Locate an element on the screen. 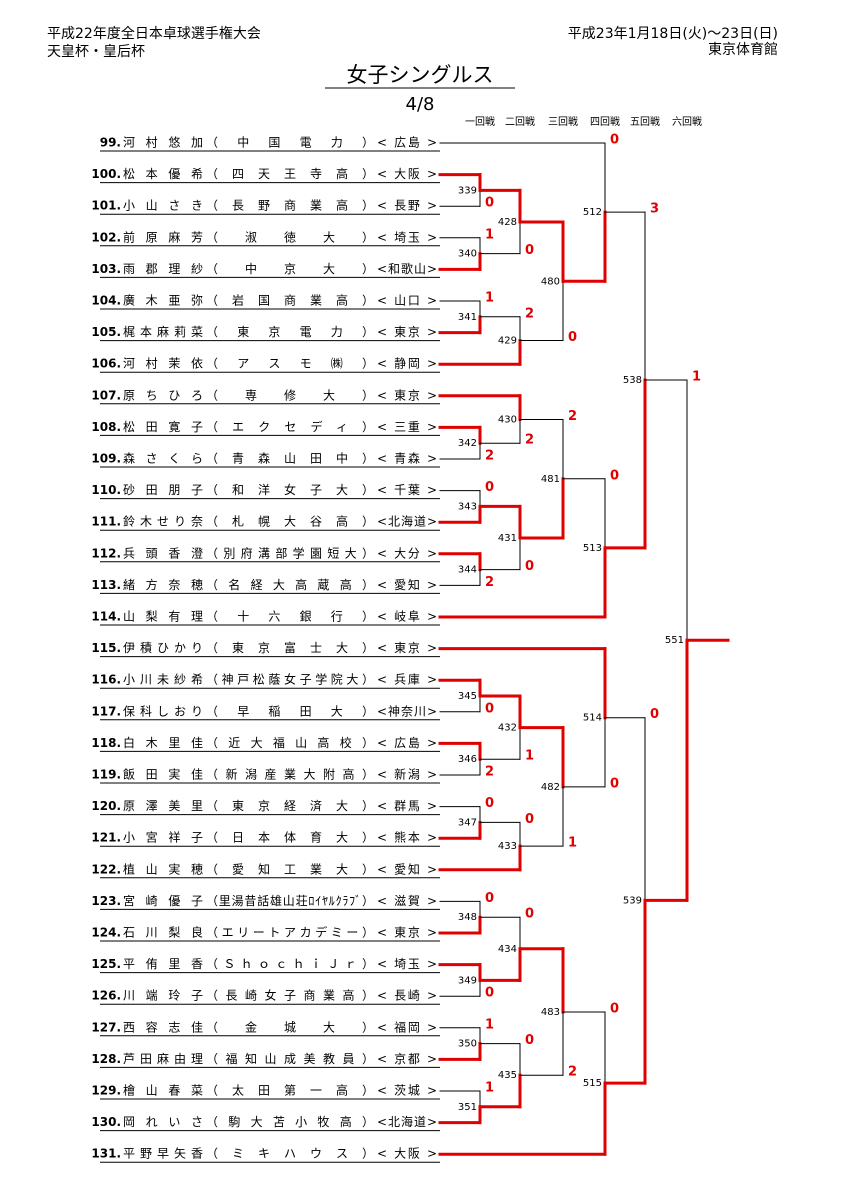  player-prefecture: < 熊本 > is located at coordinates (407, 837).